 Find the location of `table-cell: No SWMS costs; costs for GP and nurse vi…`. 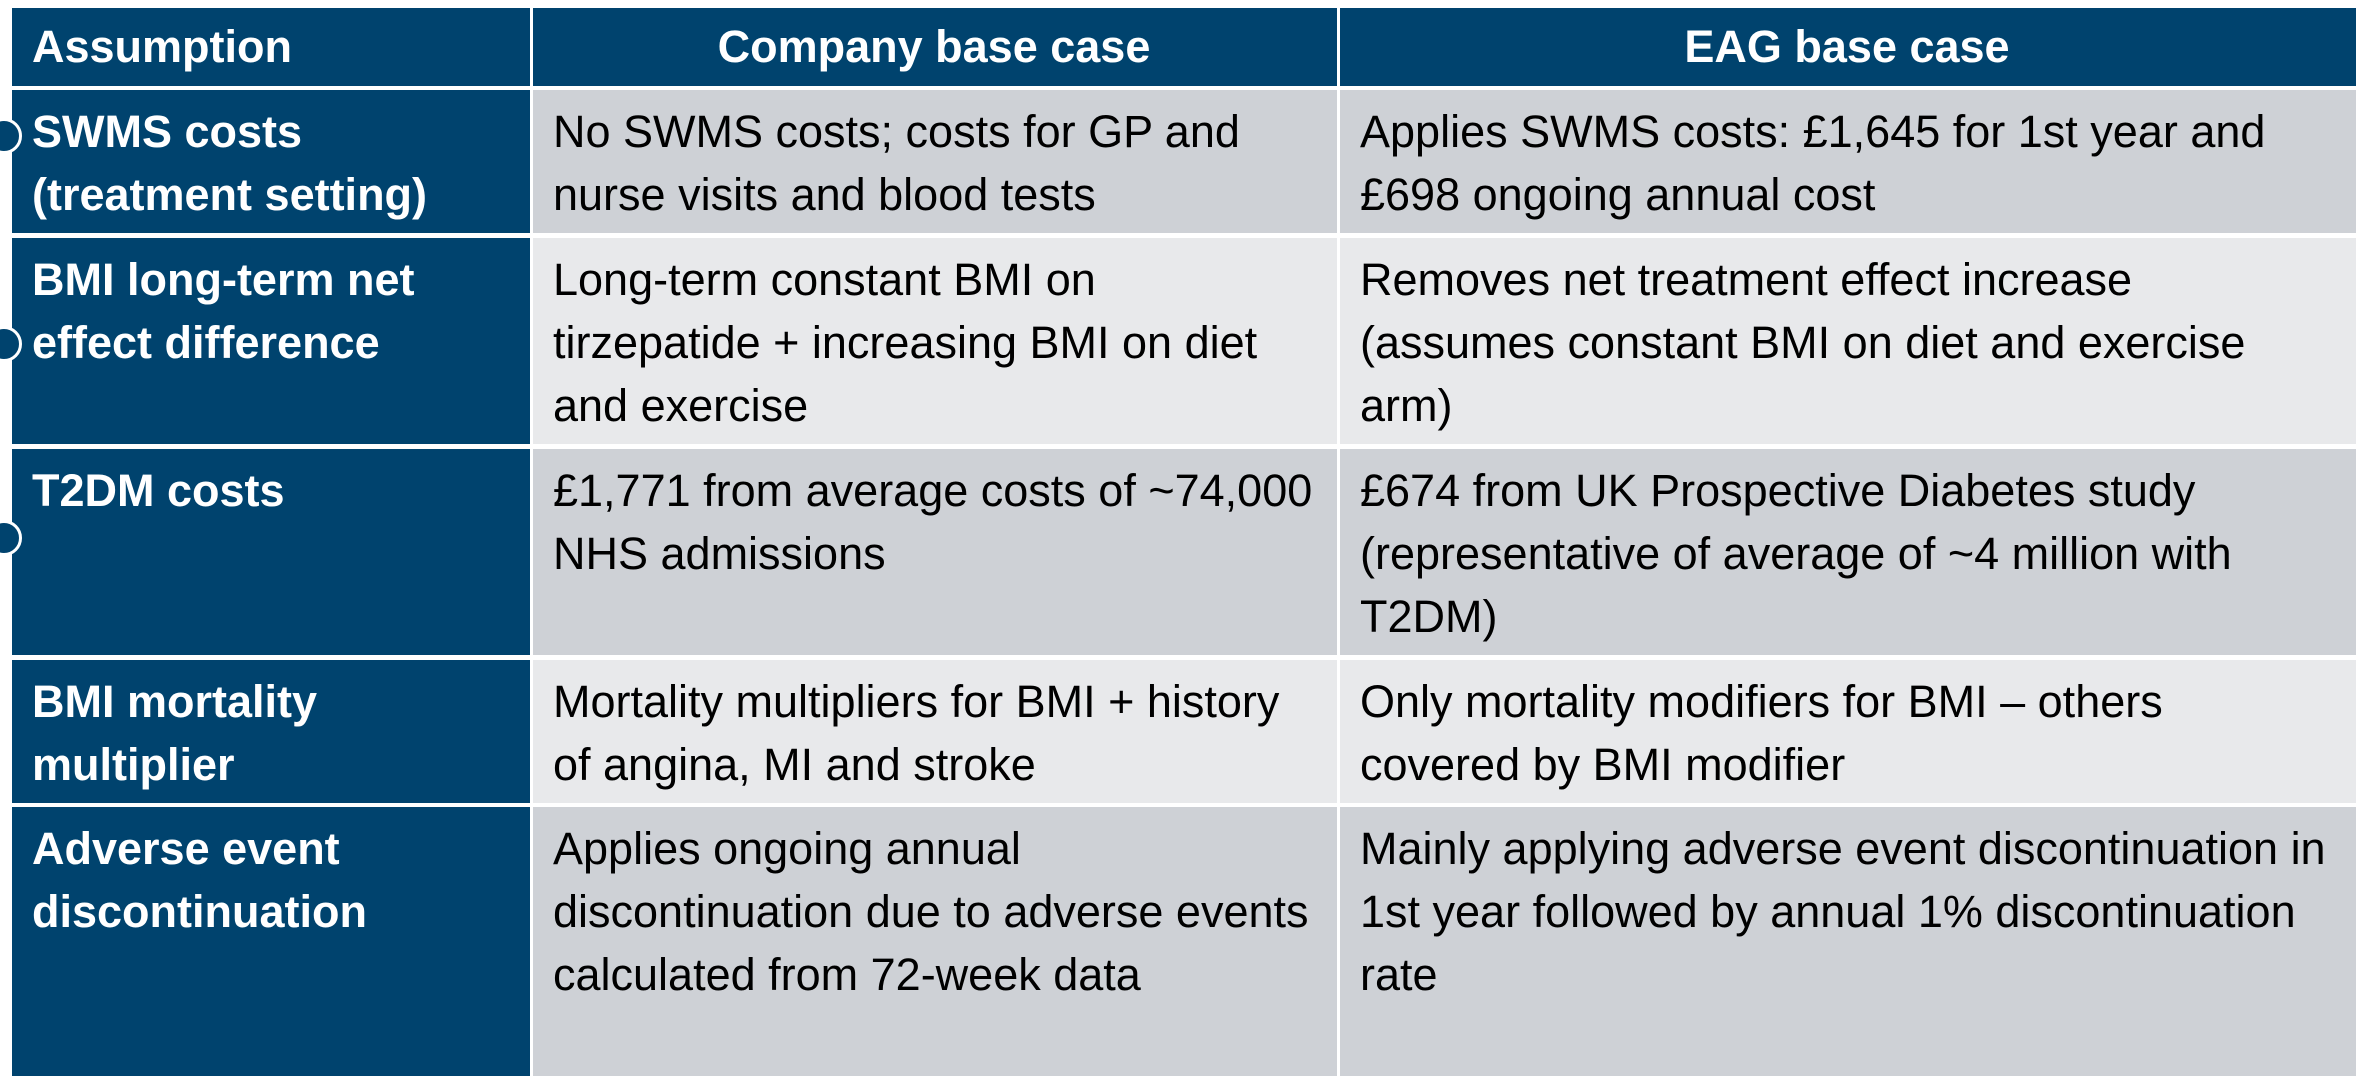

table-cell: No SWMS costs; costs for GP and nurse vi… is located at coordinates (935, 161).